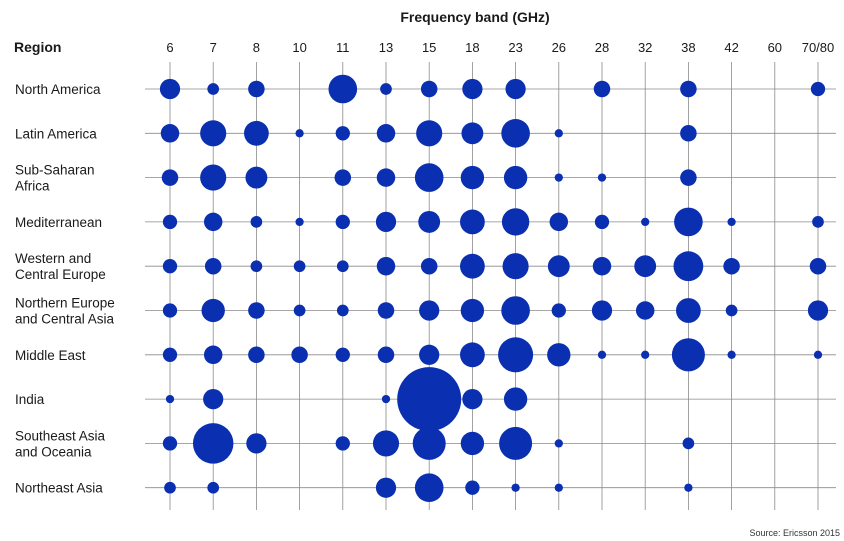 Image resolution: width=844 pixels, height=541 pixels. I want to click on x-tick-label: 42, so click(731, 47).